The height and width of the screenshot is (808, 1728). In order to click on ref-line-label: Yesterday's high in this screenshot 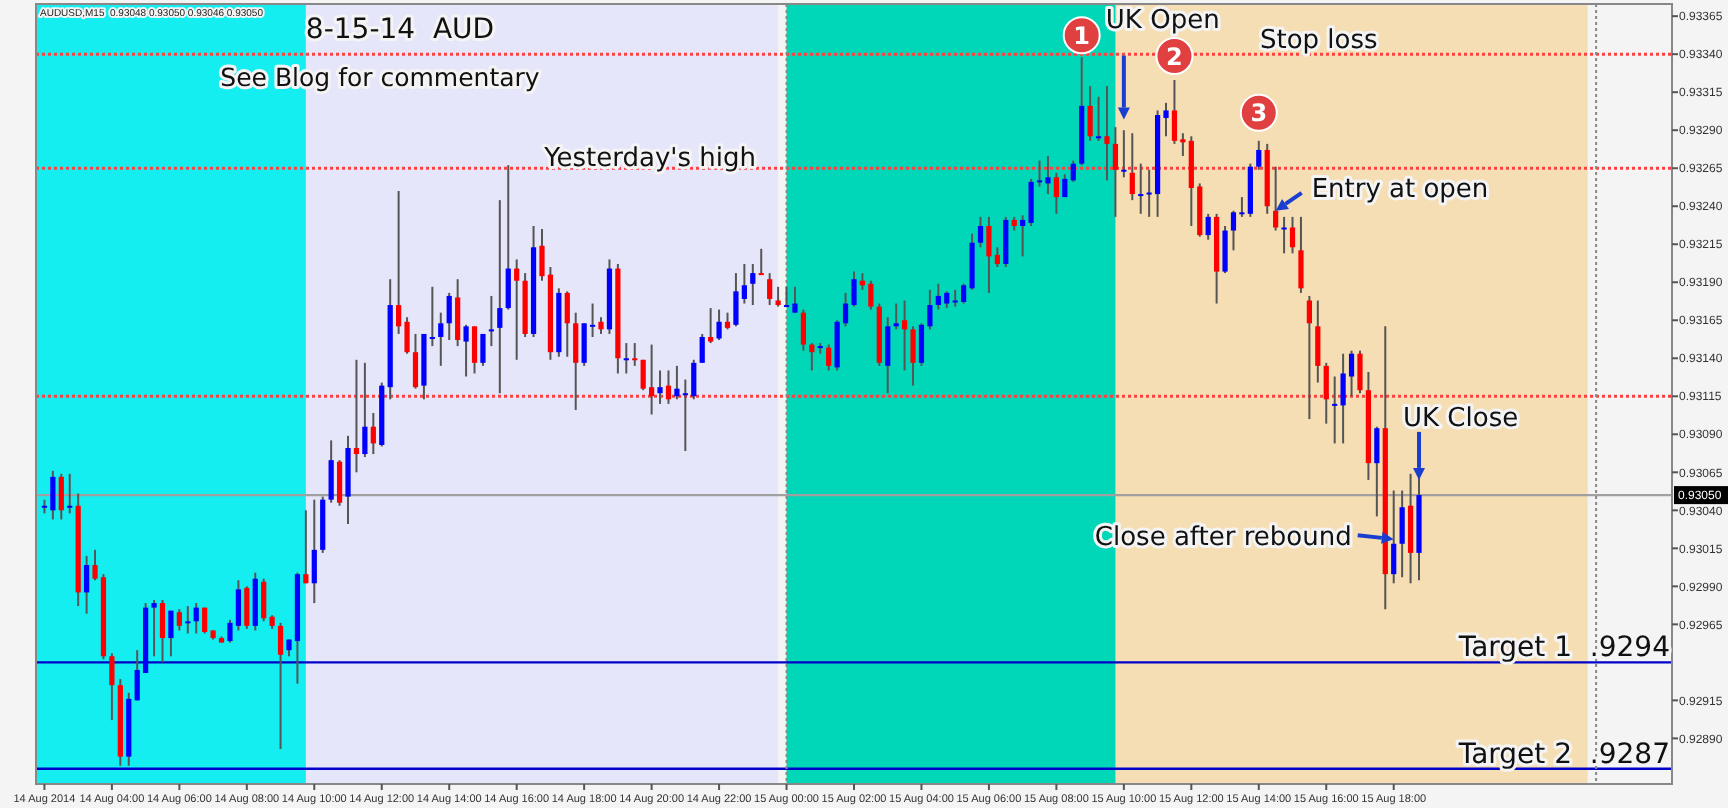, I will do `click(649, 159)`.